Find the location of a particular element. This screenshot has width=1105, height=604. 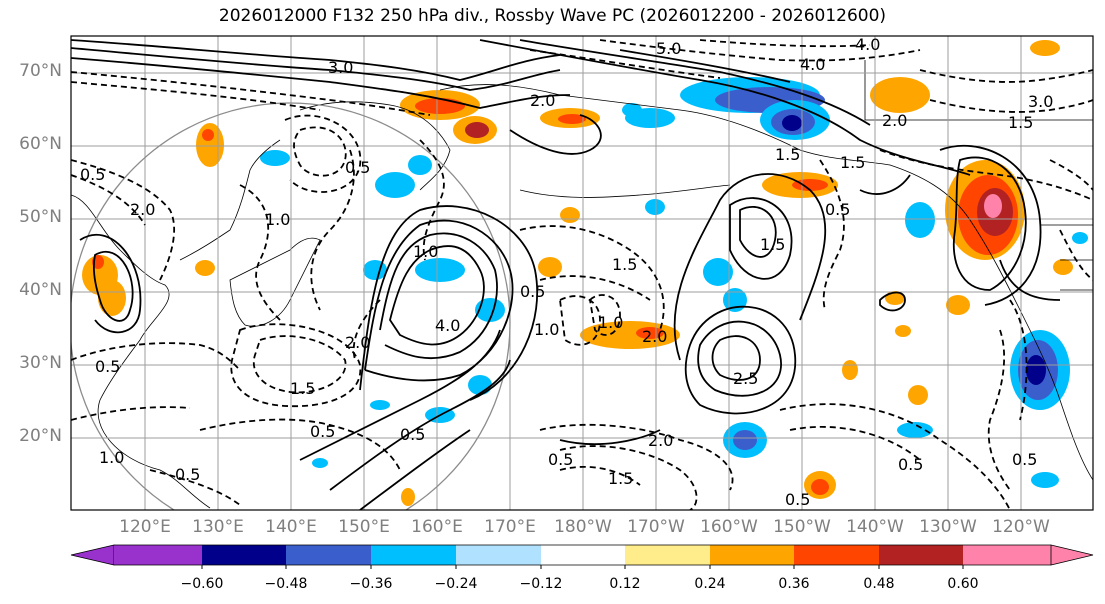

colorbar-tick-label: 0.12 is located at coordinates (625, 584).